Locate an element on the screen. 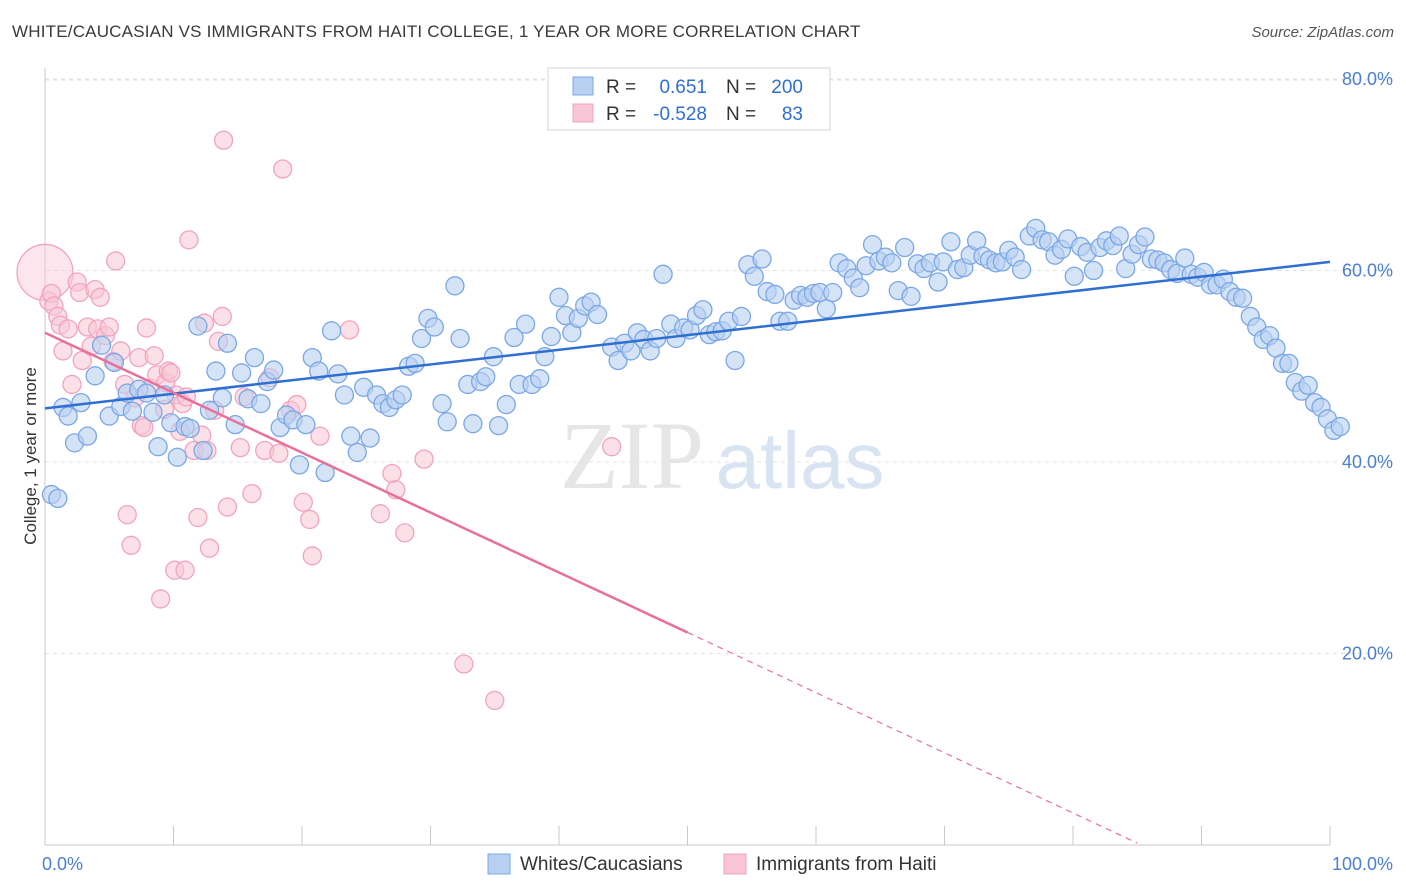 This screenshot has width=1406, height=892. x-tick-label: 0.0% is located at coordinates (62, 864).